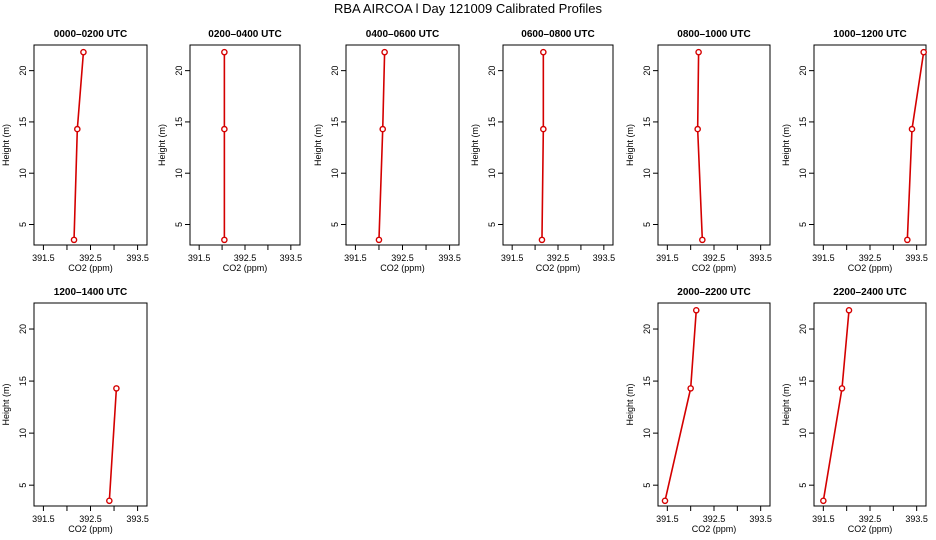 Image resolution: width=936 pixels, height=540 pixels. Describe the element at coordinates (90, 34) in the screenshot. I see `panel-title: 0000–0200 UTC` at that location.